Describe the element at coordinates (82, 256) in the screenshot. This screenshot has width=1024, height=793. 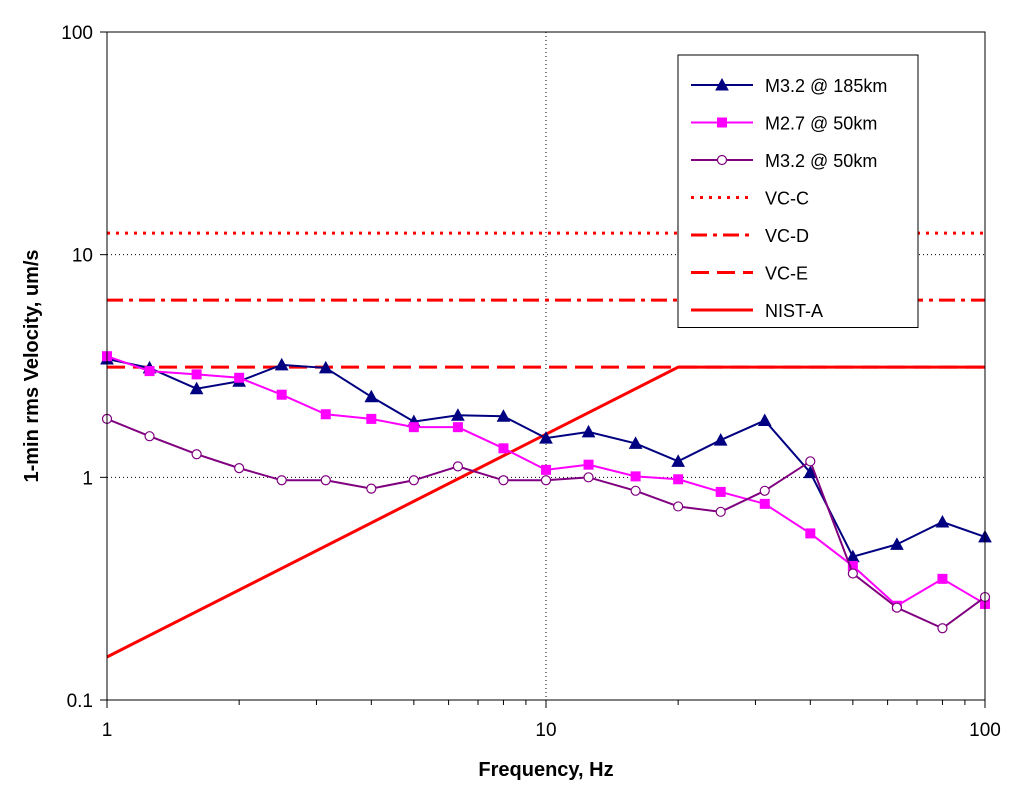
I see `y-tick-label: 10` at that location.